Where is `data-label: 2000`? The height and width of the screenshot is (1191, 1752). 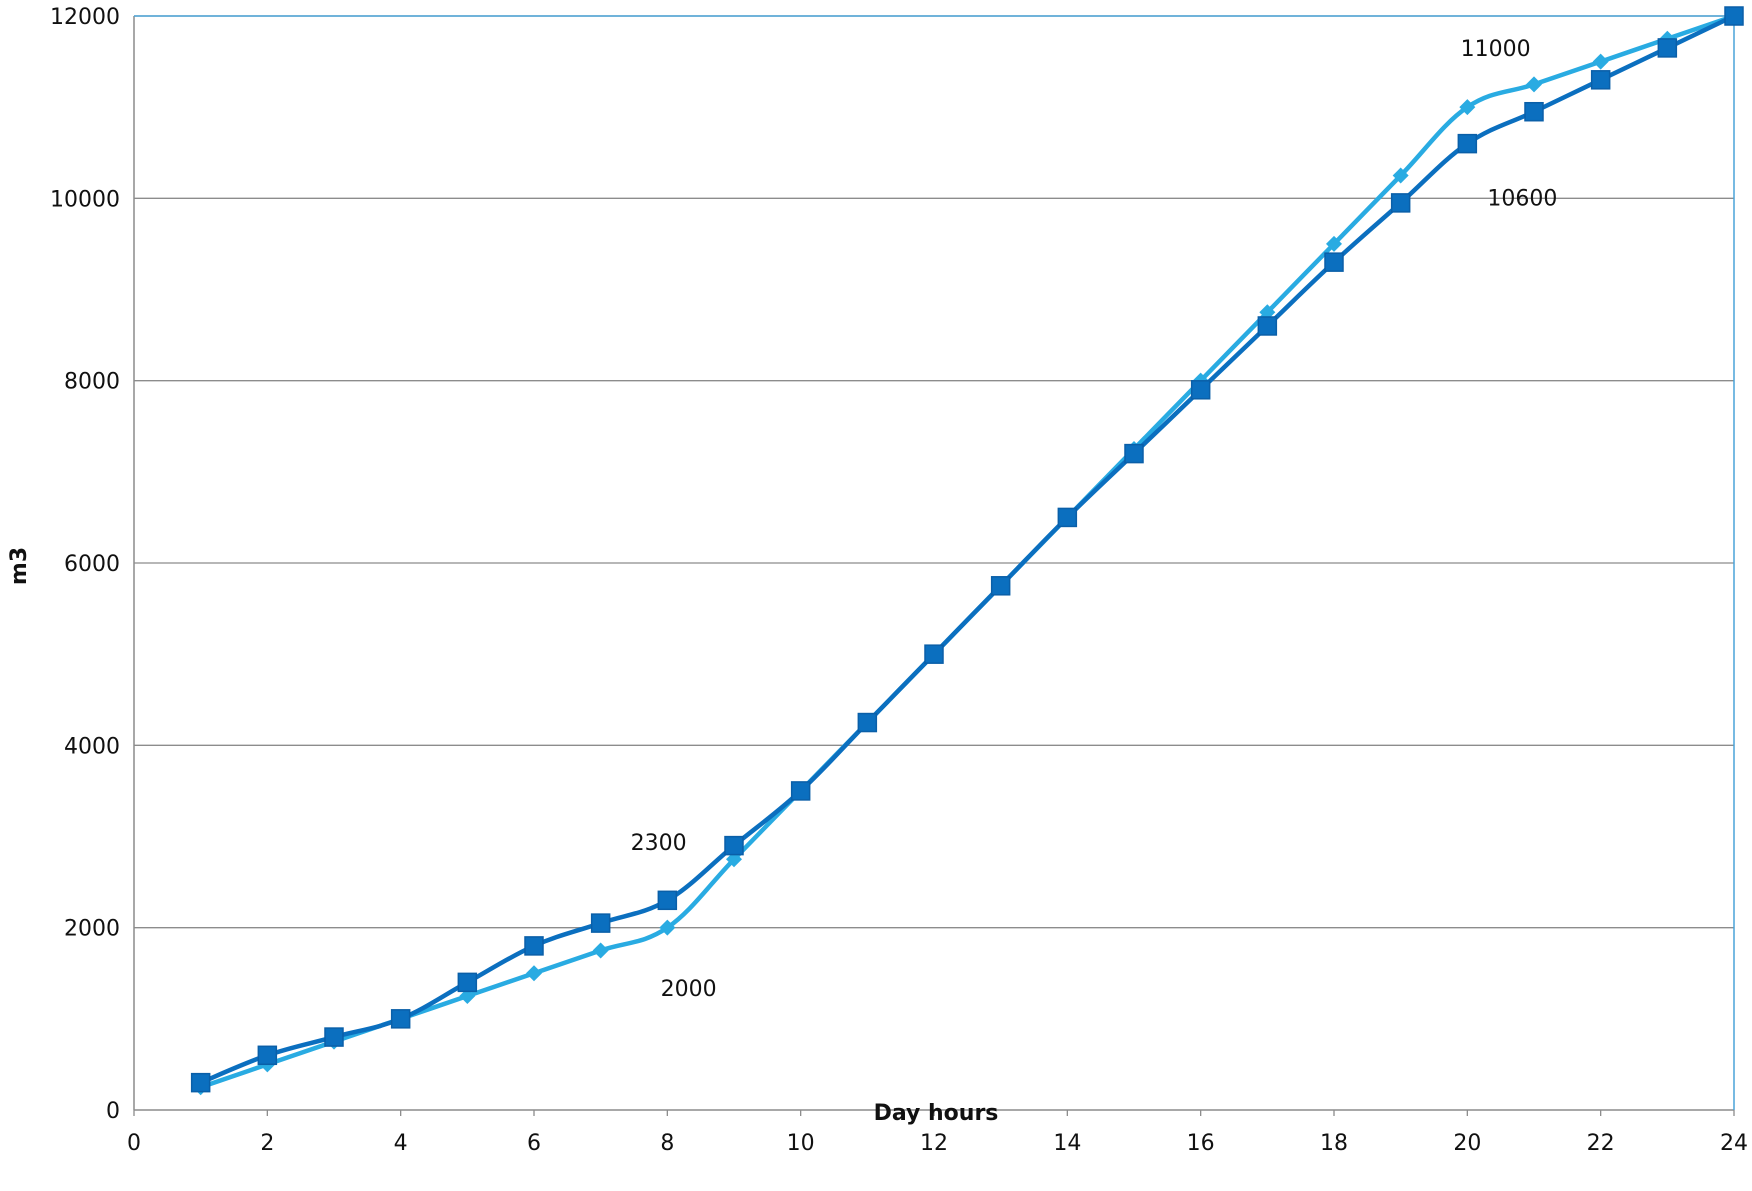
data-label: 2000 is located at coordinates (689, 989).